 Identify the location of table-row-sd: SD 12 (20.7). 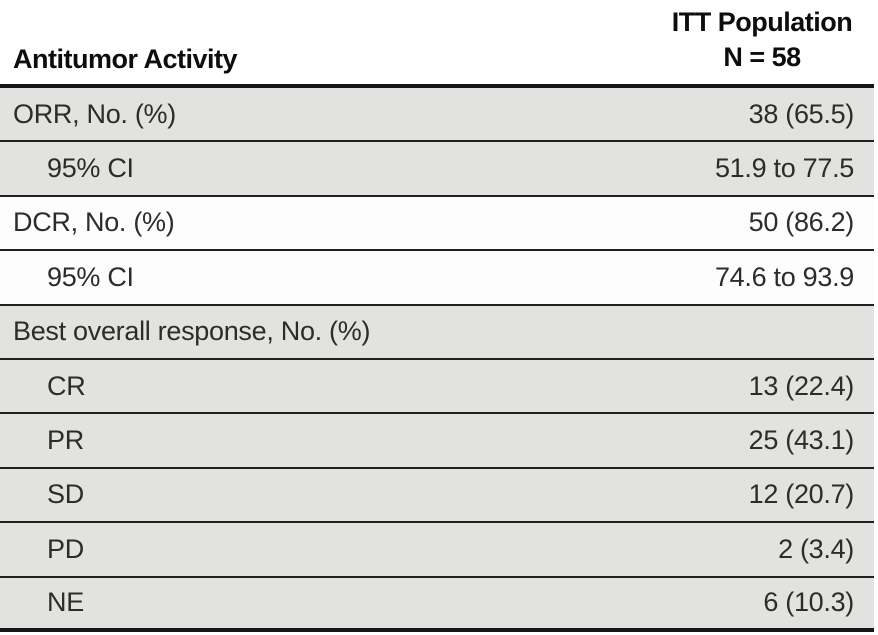
(437, 496).